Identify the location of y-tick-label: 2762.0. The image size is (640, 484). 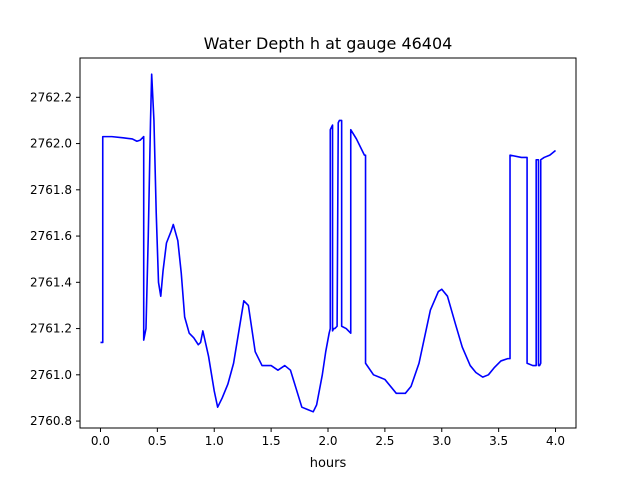
(51, 144).